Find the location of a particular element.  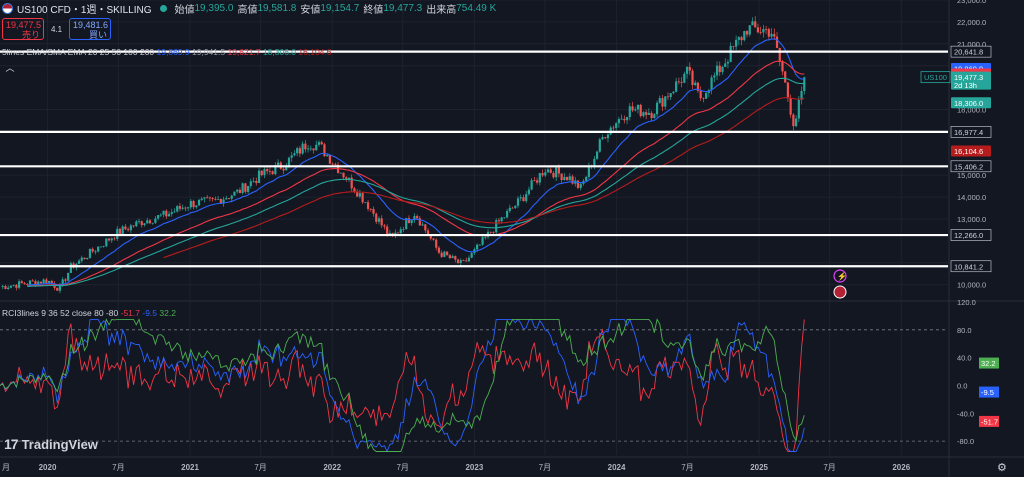

level-label-box is located at coordinates (971, 266).